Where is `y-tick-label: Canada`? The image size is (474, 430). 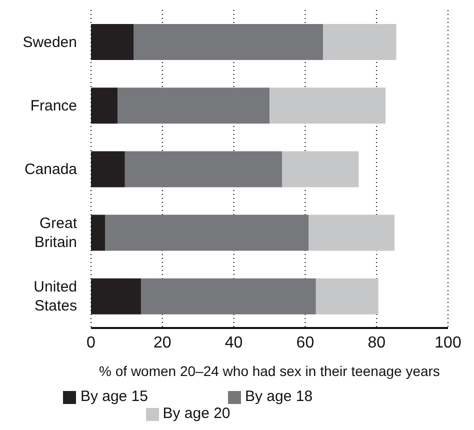
y-tick-label: Canada is located at coordinates (51, 169).